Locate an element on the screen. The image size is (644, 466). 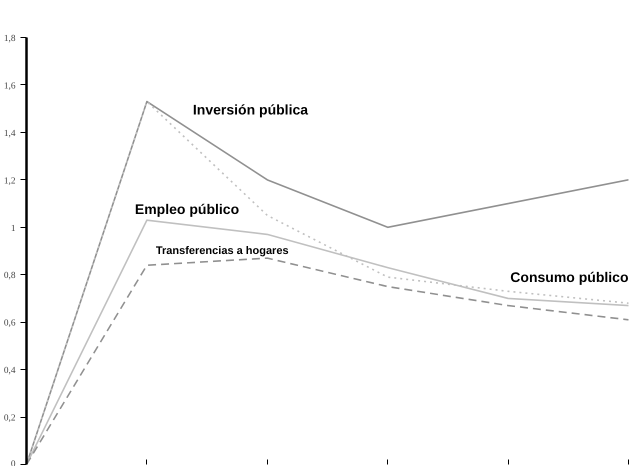
y-tick-label: 0,2 is located at coordinates (10, 419).